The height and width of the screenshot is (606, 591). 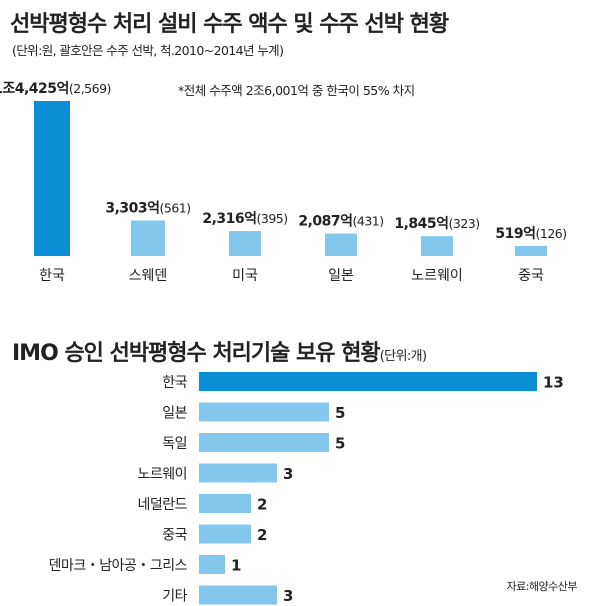 I want to click on chart1-value-label: 2,316억(395), so click(x=244, y=219).